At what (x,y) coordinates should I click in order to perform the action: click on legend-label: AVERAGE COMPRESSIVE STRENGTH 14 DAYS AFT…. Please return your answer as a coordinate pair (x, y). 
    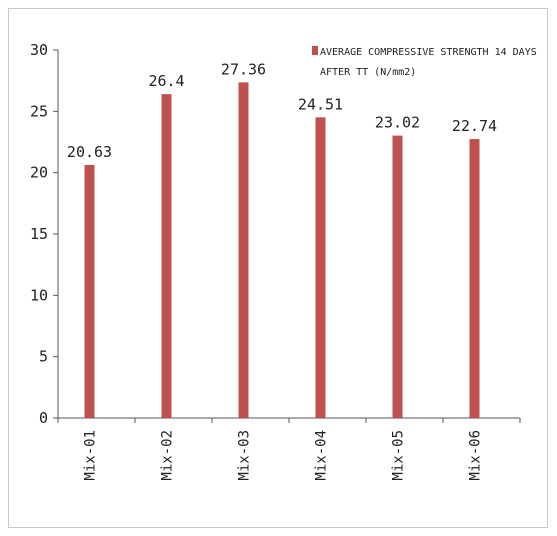
    Looking at the image, I should click on (431, 62).